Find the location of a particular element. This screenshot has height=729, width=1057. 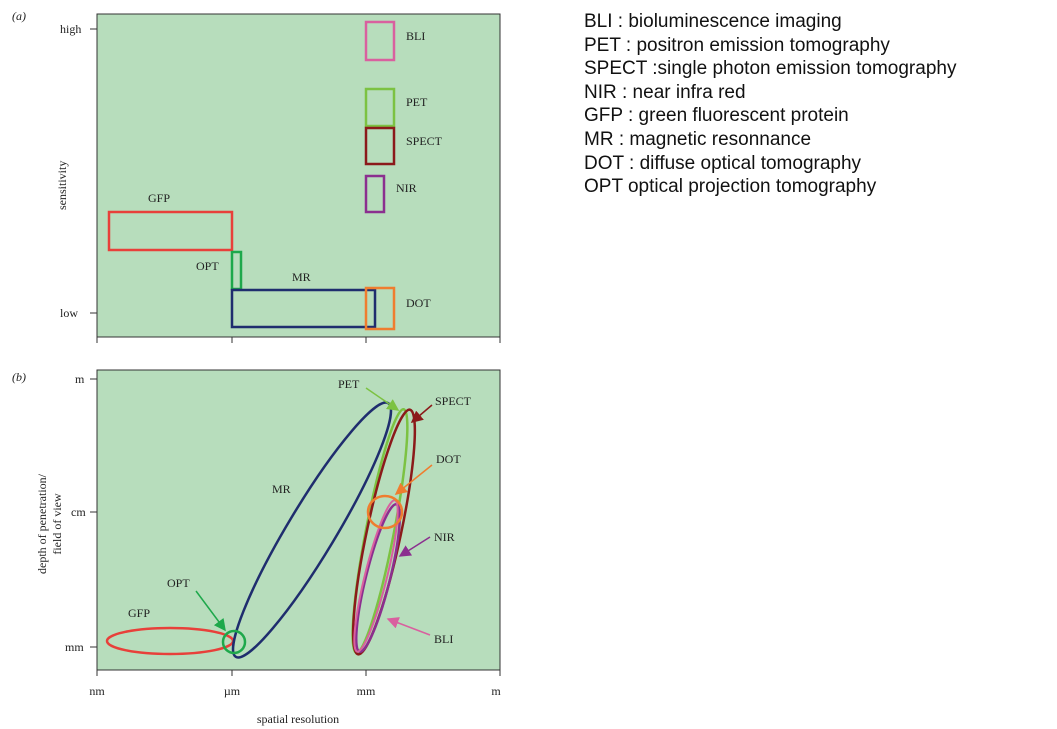

ellipse-SPECT is located at coordinates (384, 532).